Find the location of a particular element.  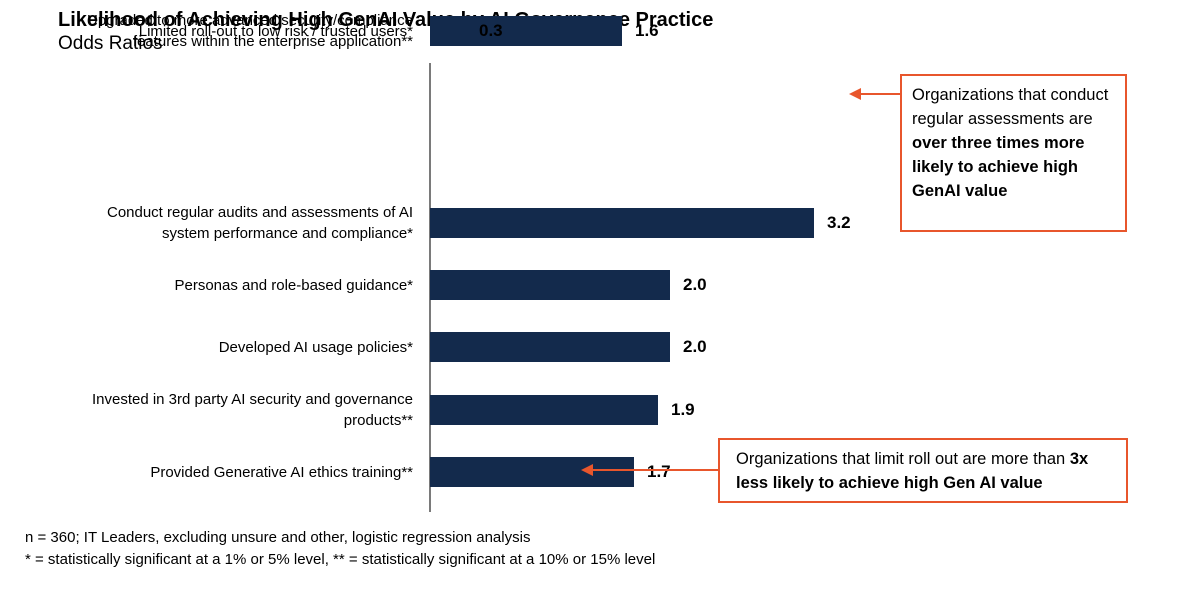

bar-track: 0.3 is located at coordinates (466, 31).